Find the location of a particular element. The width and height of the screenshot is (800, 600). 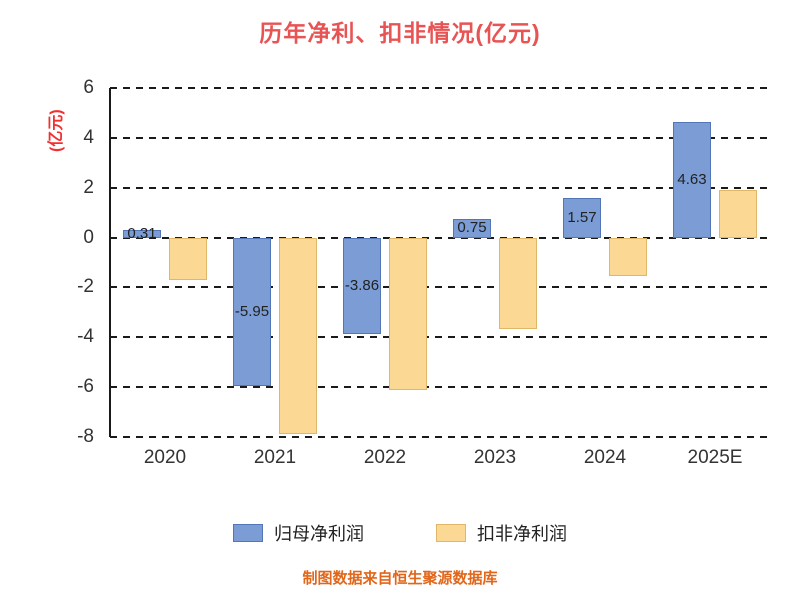

legend-label-deducted-net-profit: 扣非净利润 is located at coordinates (522, 534).